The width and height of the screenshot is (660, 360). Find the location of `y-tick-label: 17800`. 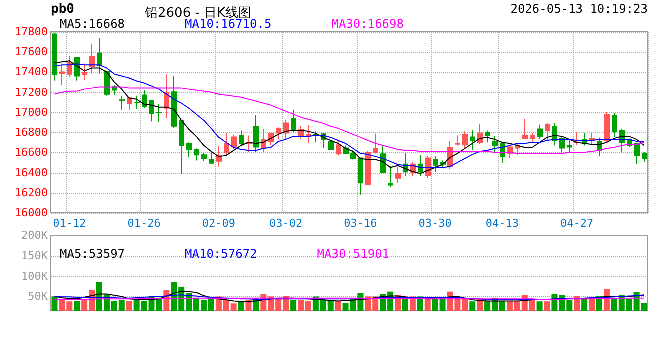

y-tick-label: 17800 is located at coordinates (31, 32).